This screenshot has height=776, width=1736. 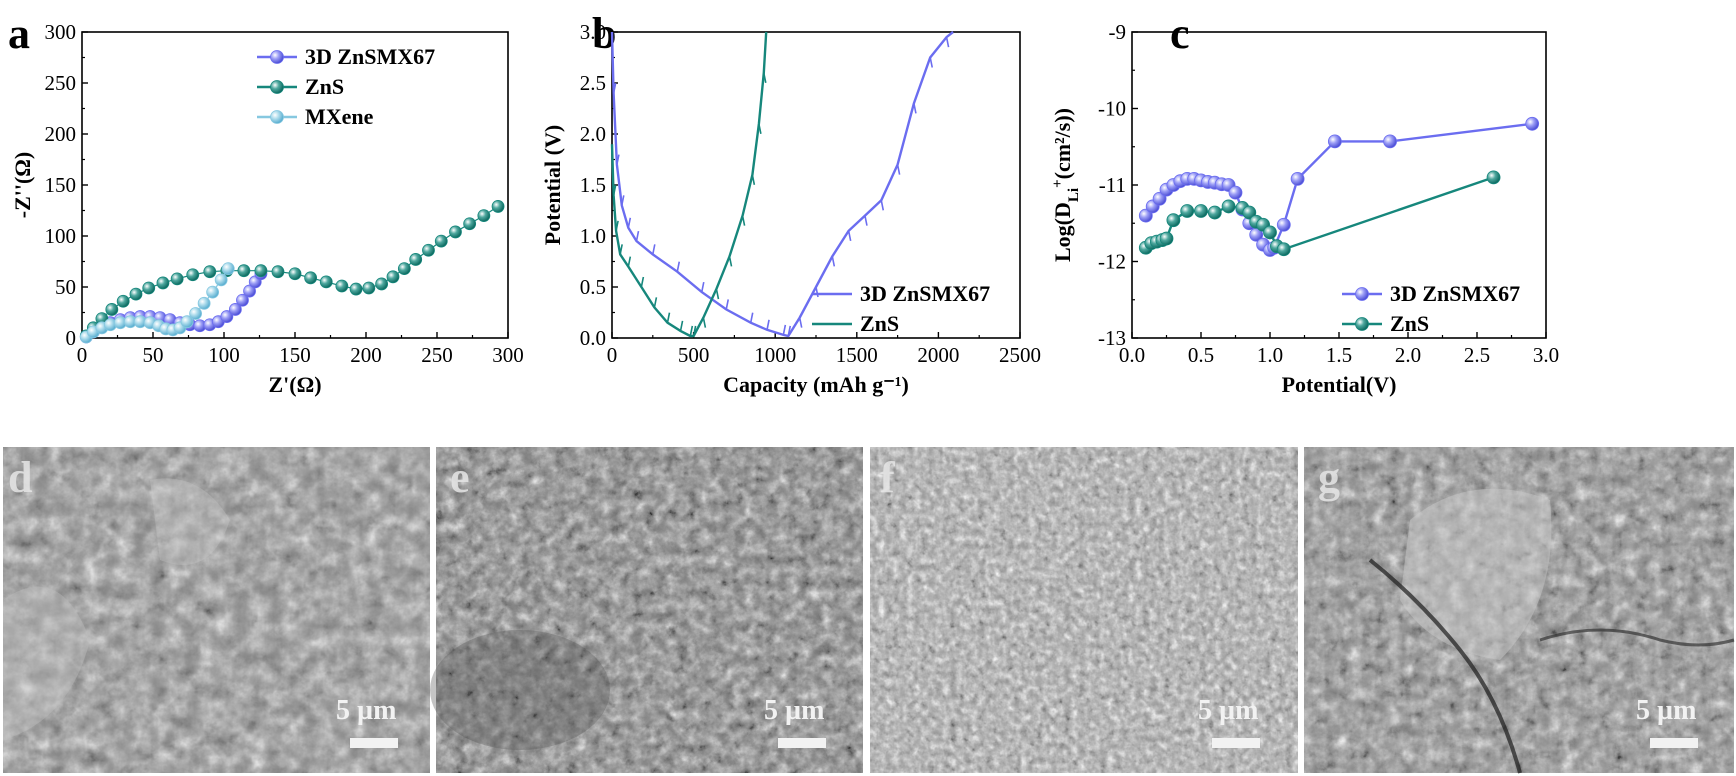 I want to click on legend-label: ZnS, so click(x=879, y=323).